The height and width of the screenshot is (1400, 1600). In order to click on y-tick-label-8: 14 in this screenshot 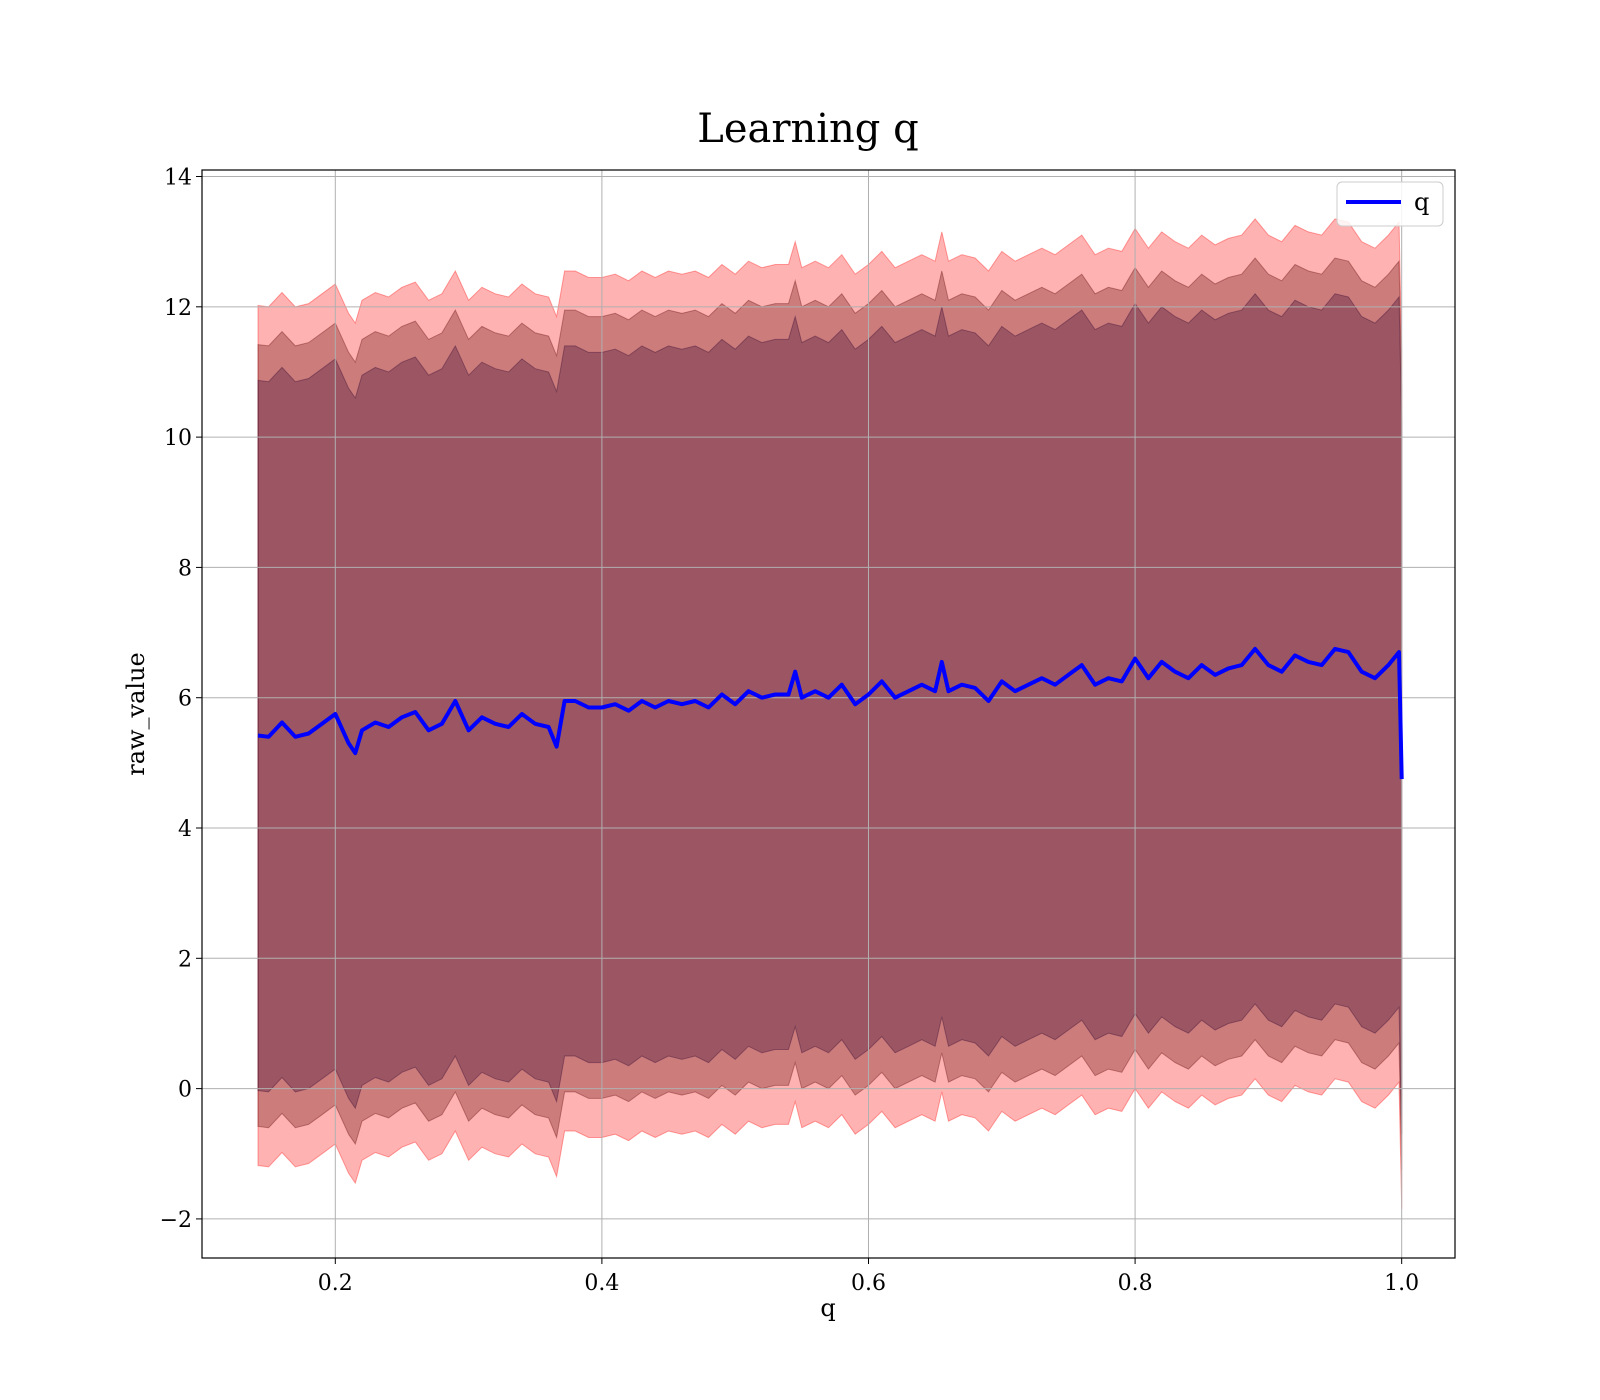, I will do `click(178, 178)`.